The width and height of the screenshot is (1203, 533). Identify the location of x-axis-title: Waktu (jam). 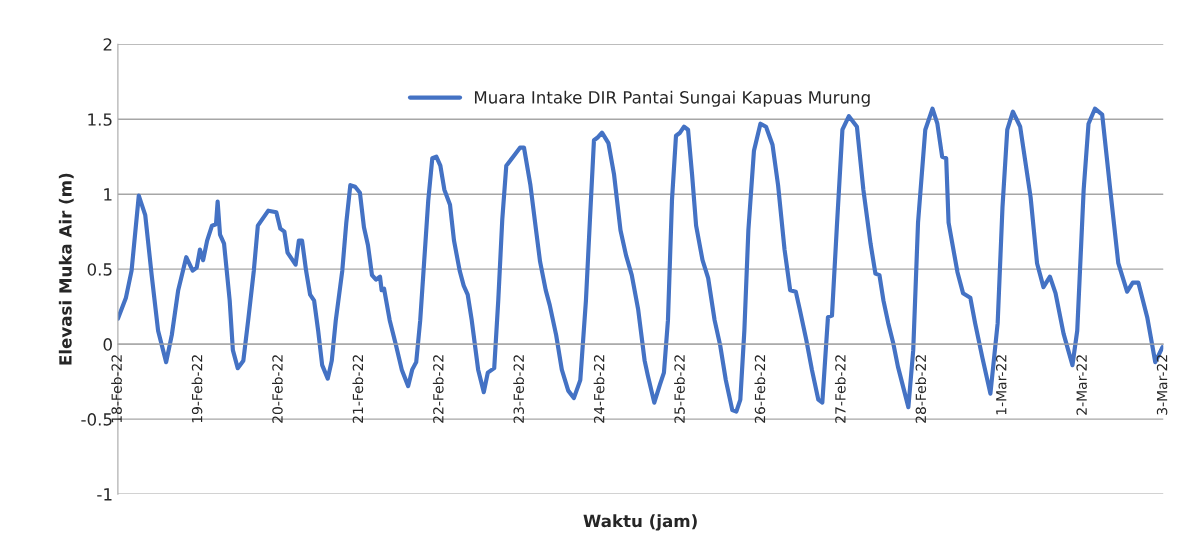
(640, 522).